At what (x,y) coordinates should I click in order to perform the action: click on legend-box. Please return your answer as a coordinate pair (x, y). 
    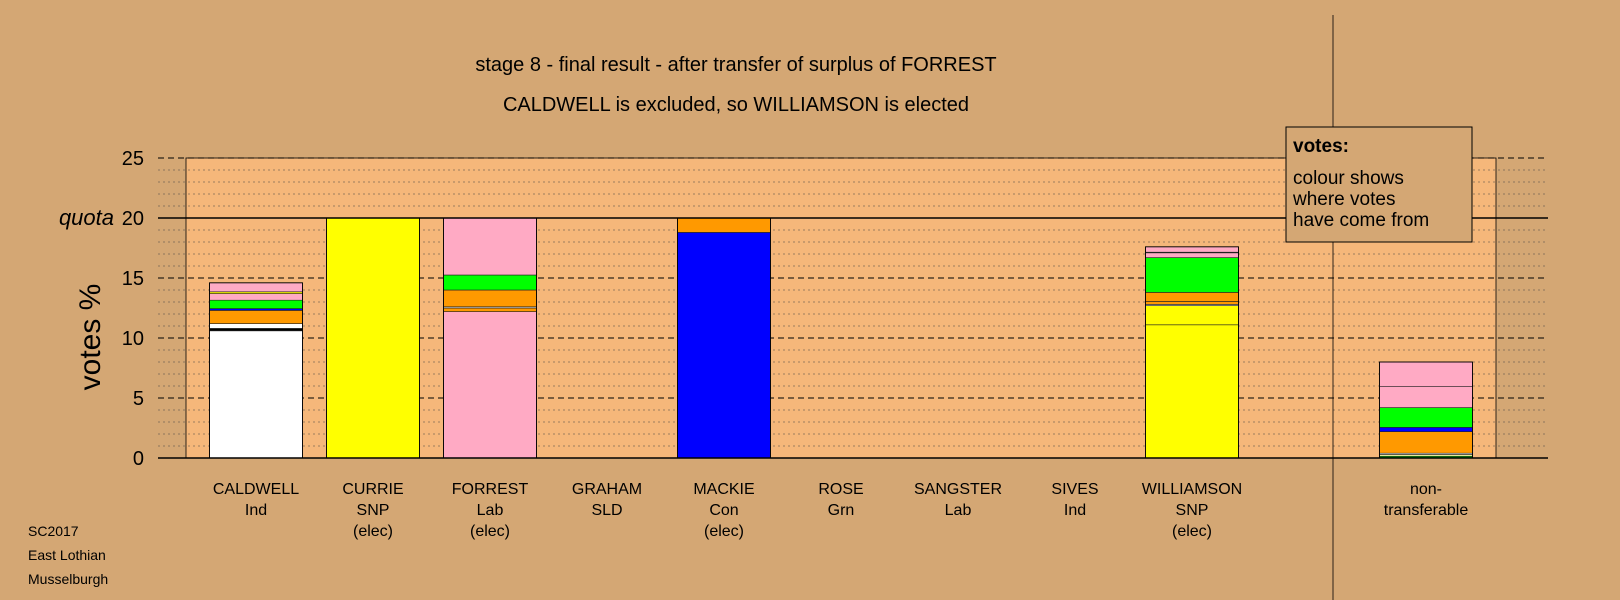
    Looking at the image, I should click on (1379, 184).